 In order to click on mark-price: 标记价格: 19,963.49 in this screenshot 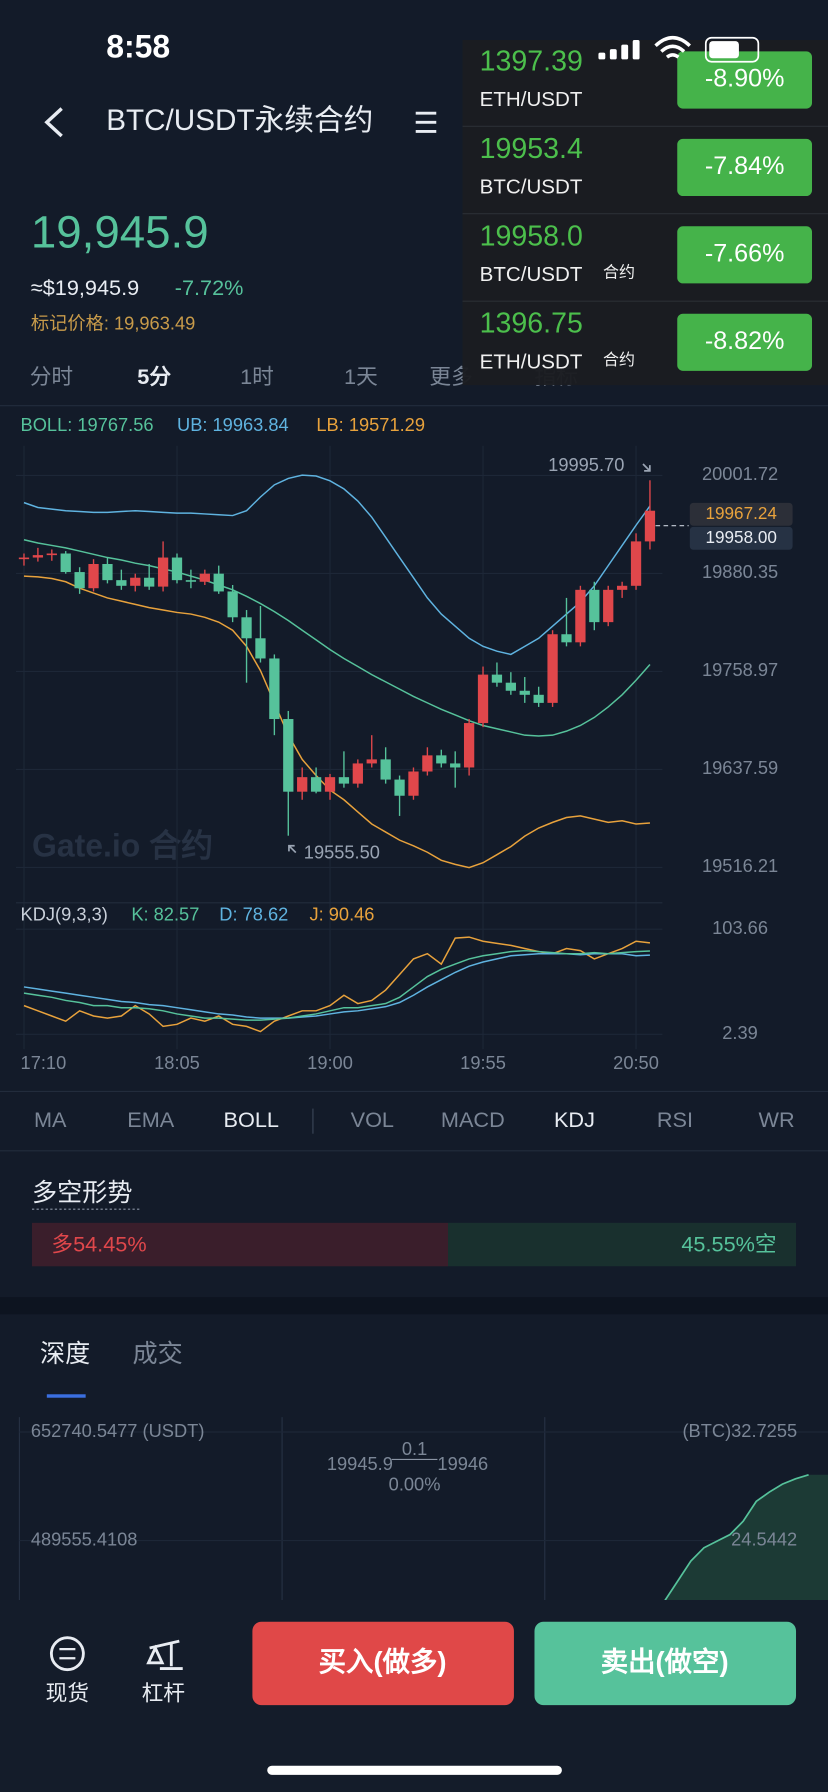, I will do `click(113, 322)`.